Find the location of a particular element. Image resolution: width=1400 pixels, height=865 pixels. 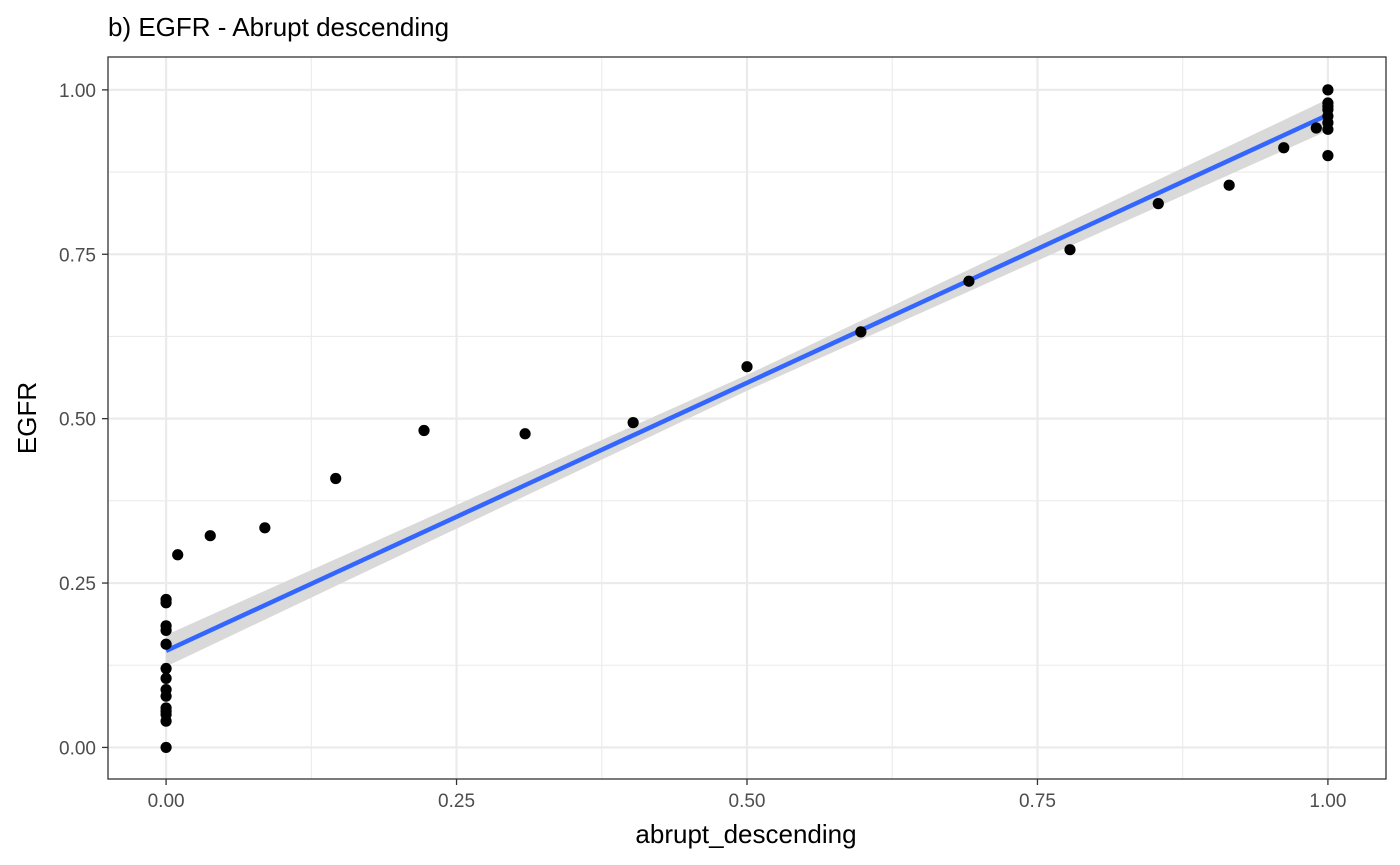

x-tick-label: 0.00 is located at coordinates (166, 801).